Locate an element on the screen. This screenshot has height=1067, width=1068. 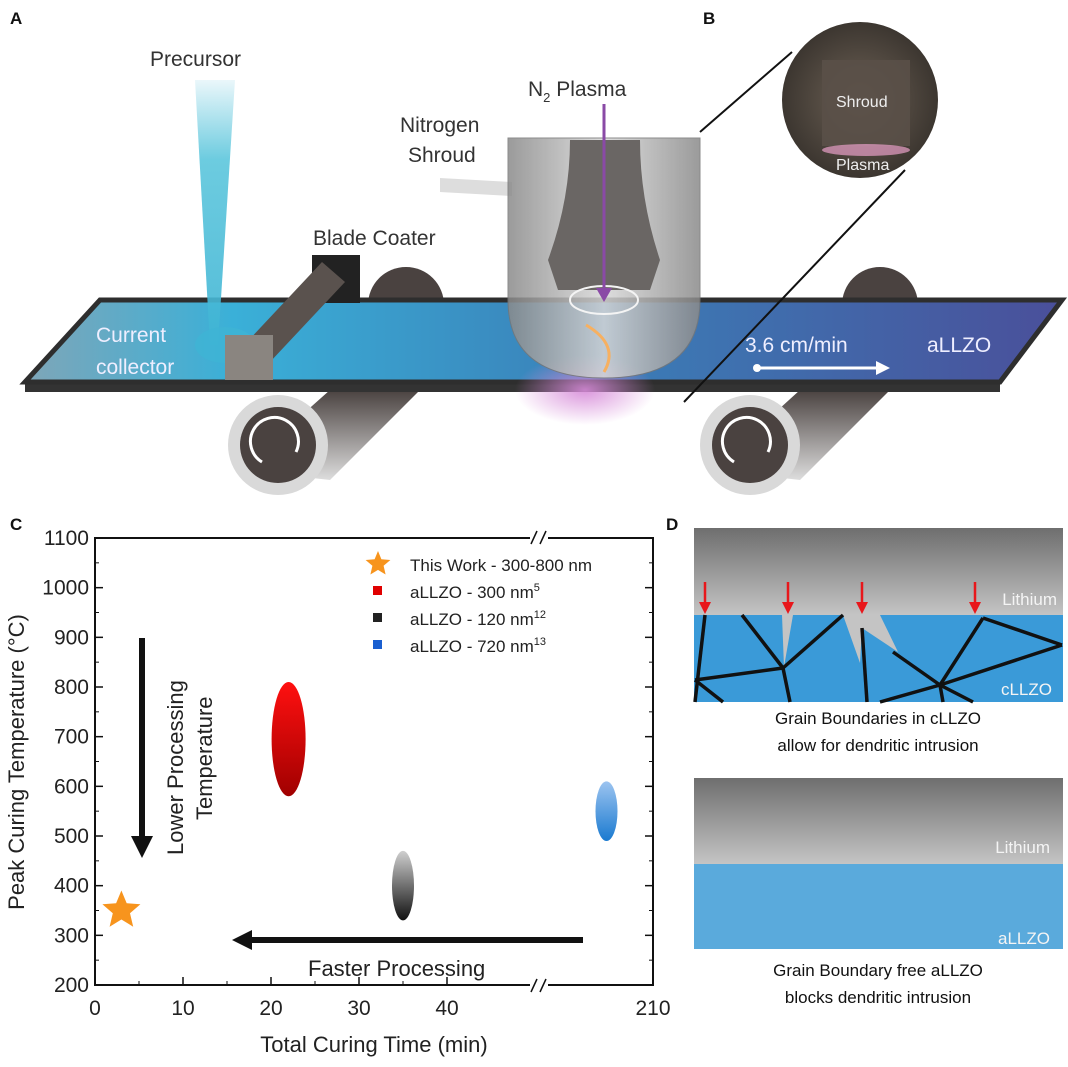
legend-entry: aLLZO - 120 nm12 is located at coordinates (478, 619).